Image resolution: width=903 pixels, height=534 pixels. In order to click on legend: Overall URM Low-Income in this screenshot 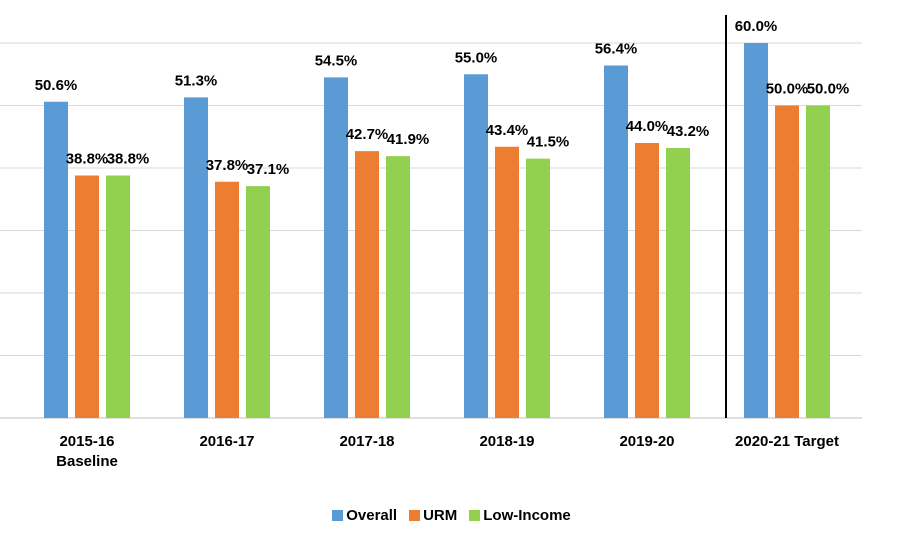, I will do `click(451, 515)`.